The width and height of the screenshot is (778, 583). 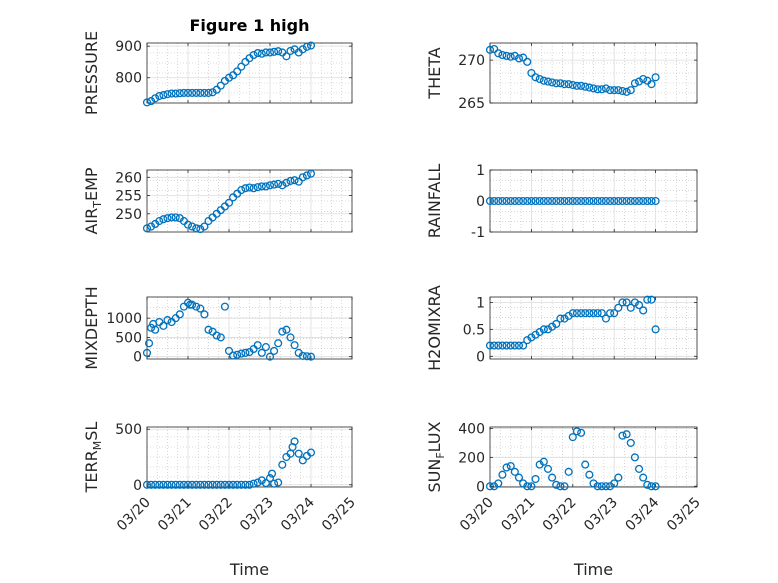 What do you see at coordinates (474, 330) in the screenshot?
I see `y-tick-label: 0.5` at bounding box center [474, 330].